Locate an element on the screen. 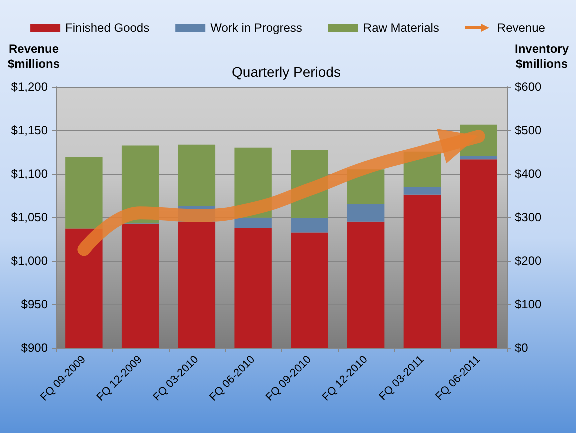 This screenshot has width=576, height=433. chart-title: Quarterly Periods is located at coordinates (286, 72).